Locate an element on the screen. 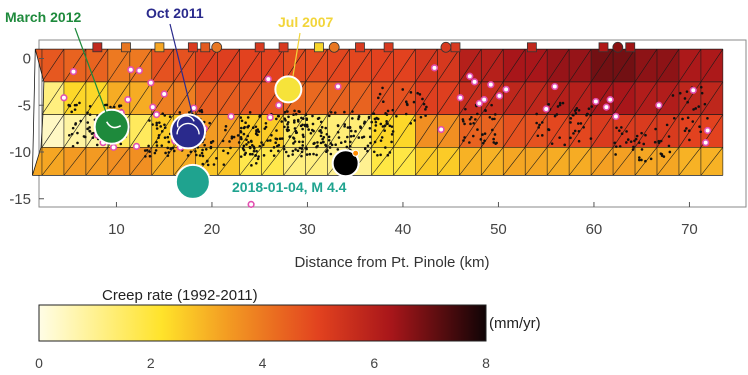 The image size is (748, 375). y-tick-label: -5 is located at coordinates (24, 105).